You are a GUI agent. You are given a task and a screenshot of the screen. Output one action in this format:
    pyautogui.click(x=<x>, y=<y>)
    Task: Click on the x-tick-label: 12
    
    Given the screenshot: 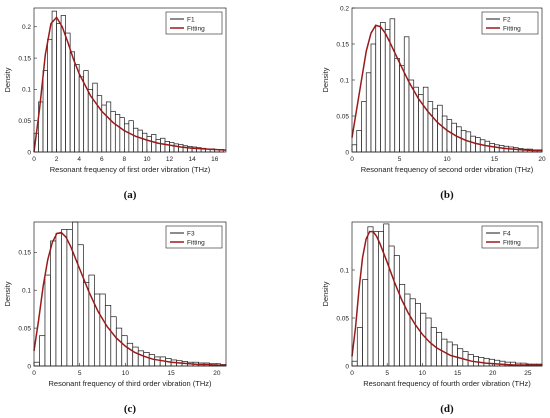 What is the action you would take?
    pyautogui.click(x=170, y=159)
    